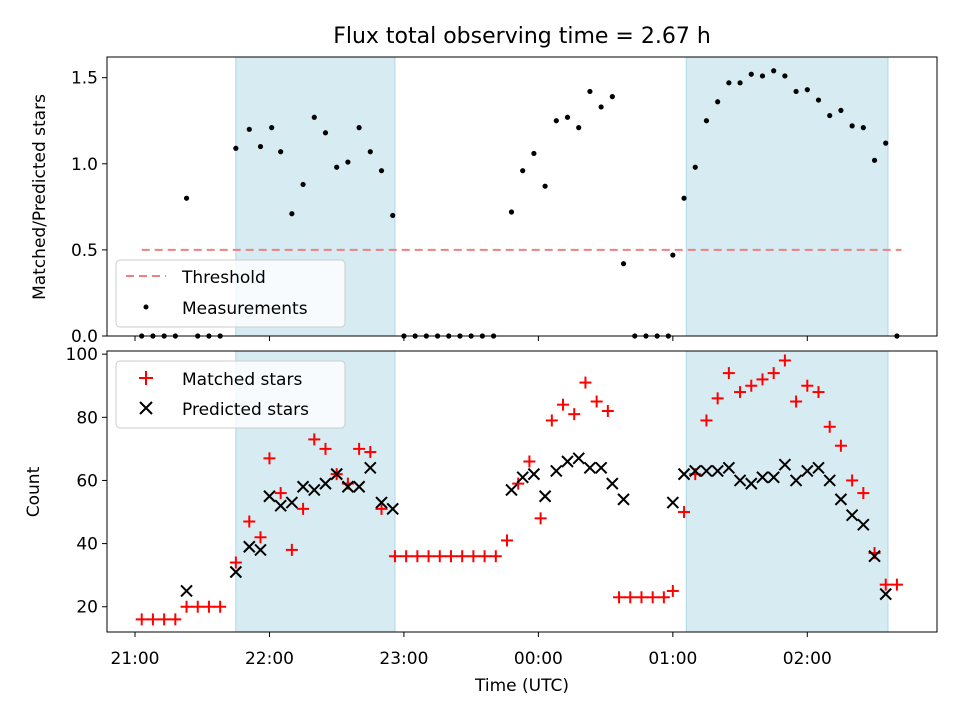 This screenshot has height=720, width=960. Describe the element at coordinates (787, 491) in the screenshot. I see `bottom-shaded-span` at that location.